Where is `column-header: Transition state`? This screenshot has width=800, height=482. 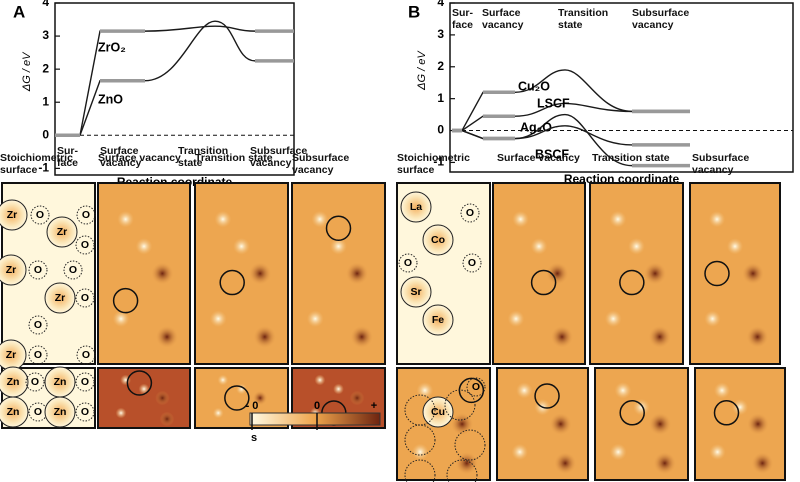
column-header: Transition state is located at coordinates (234, 158).